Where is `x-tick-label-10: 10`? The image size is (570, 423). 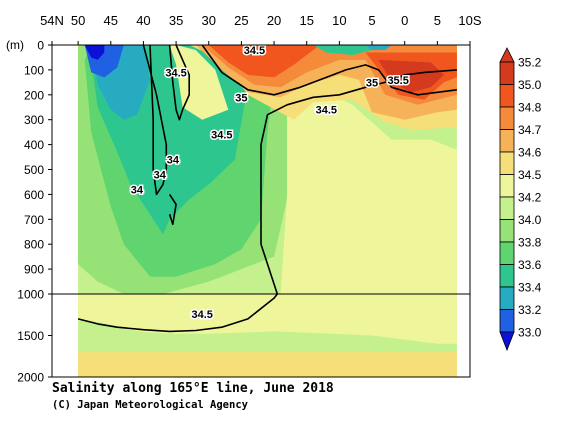 x-tick-label-10: 10 is located at coordinates (339, 20).